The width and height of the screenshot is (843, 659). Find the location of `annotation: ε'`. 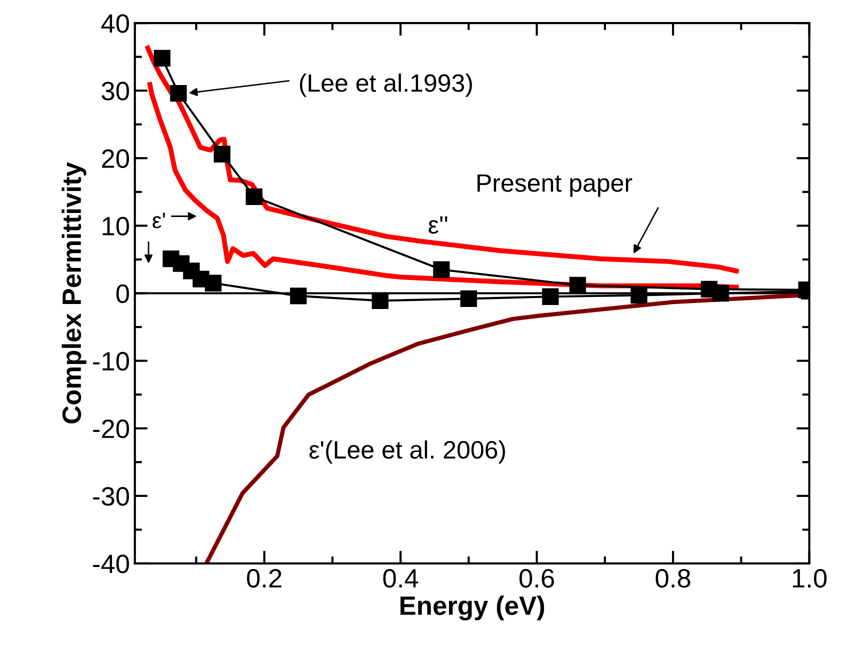

annotation: ε' is located at coordinates (158, 220).